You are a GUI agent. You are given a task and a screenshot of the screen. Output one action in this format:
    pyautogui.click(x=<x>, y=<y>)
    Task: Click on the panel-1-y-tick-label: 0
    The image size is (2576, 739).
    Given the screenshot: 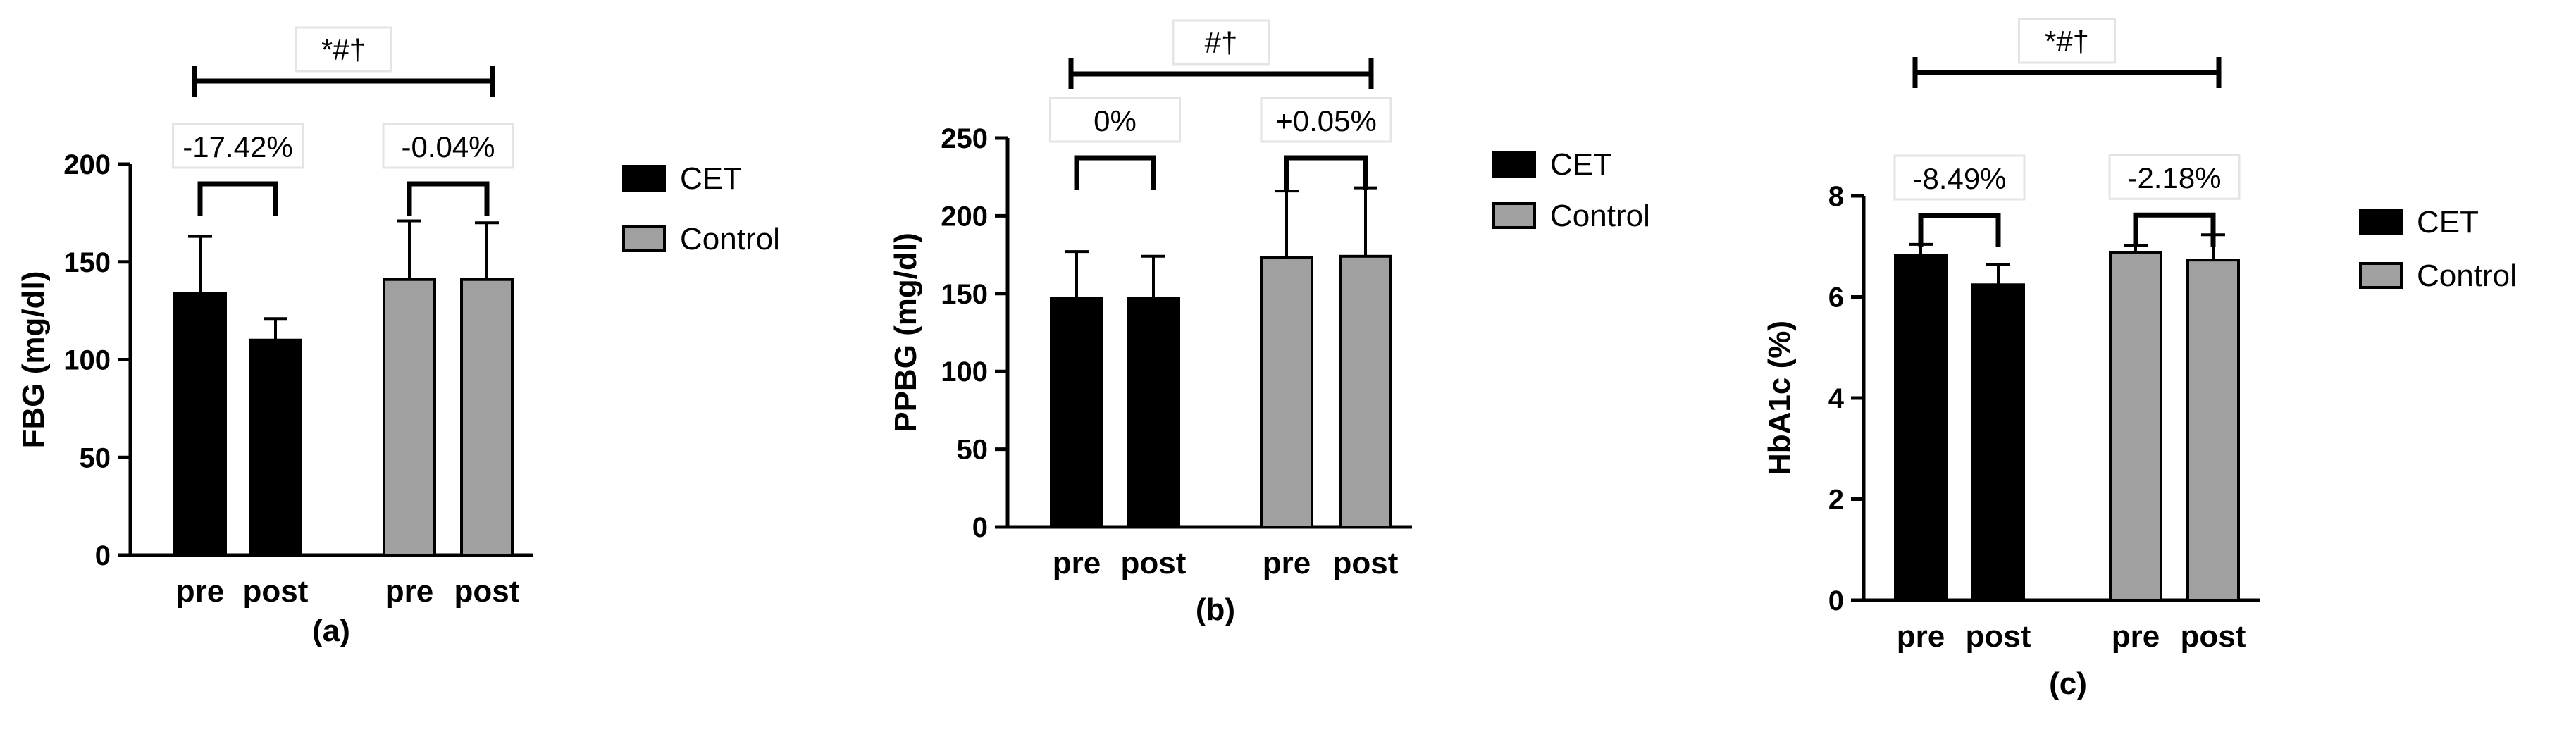 What is the action you would take?
    pyautogui.click(x=103, y=555)
    